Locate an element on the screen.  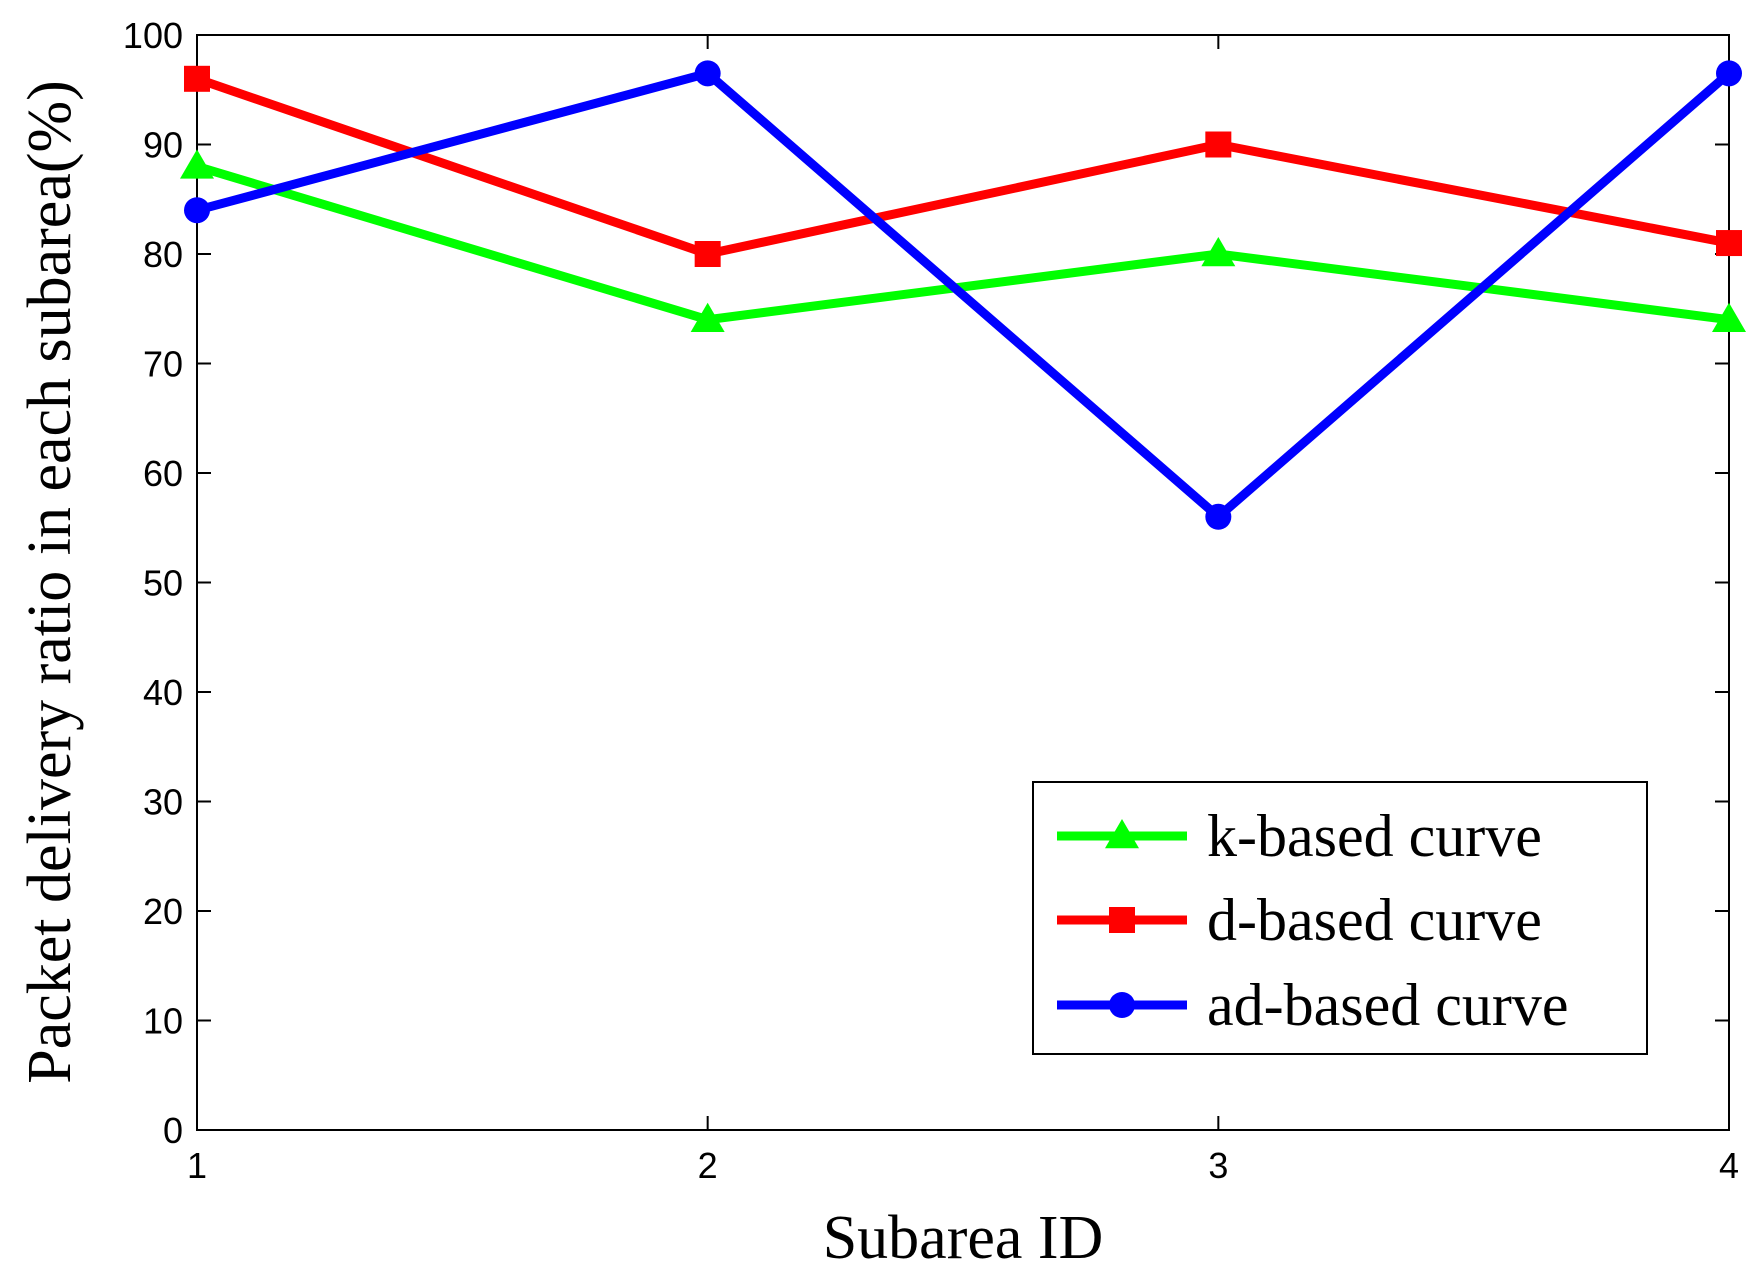
legend: k-based curve d-based curve ad-based curve is located at coordinates (1340, 918).